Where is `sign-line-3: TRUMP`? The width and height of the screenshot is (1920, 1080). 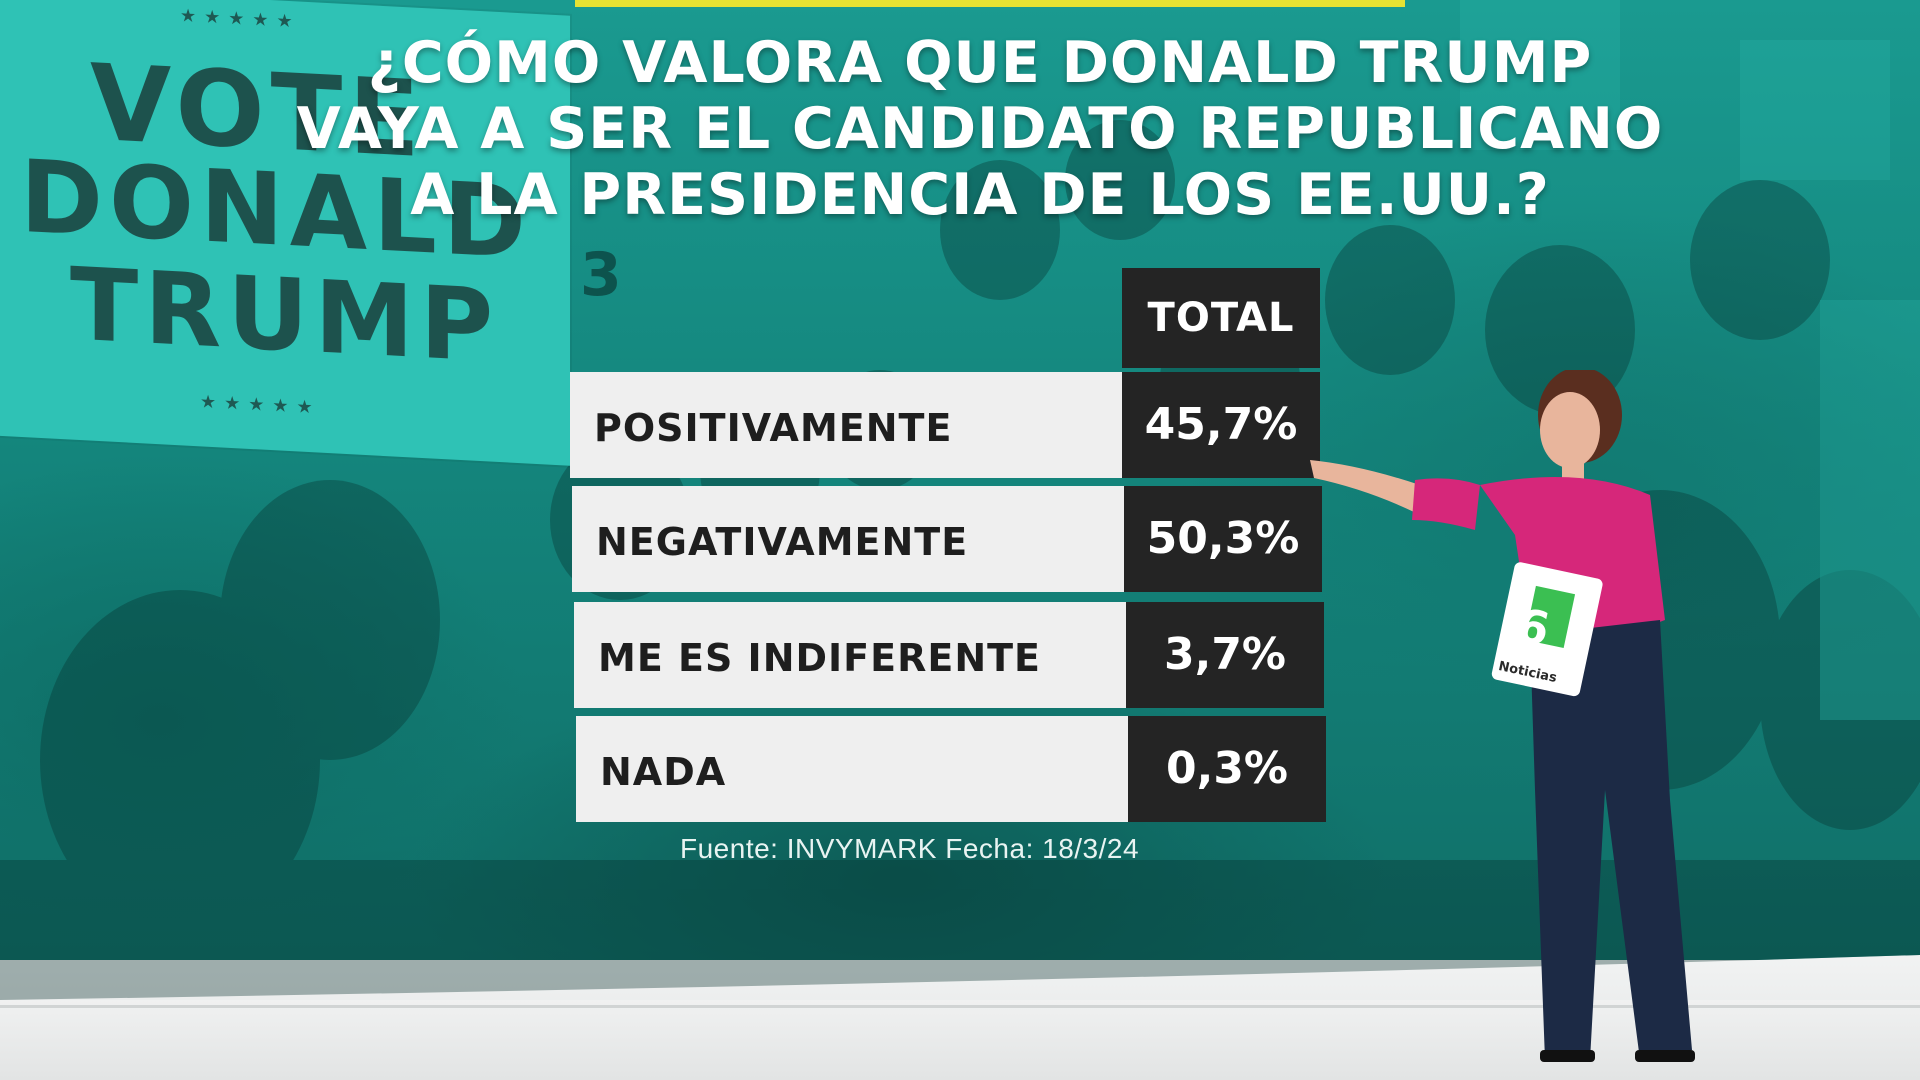 sign-line-3: TRUMP is located at coordinates (285, 315).